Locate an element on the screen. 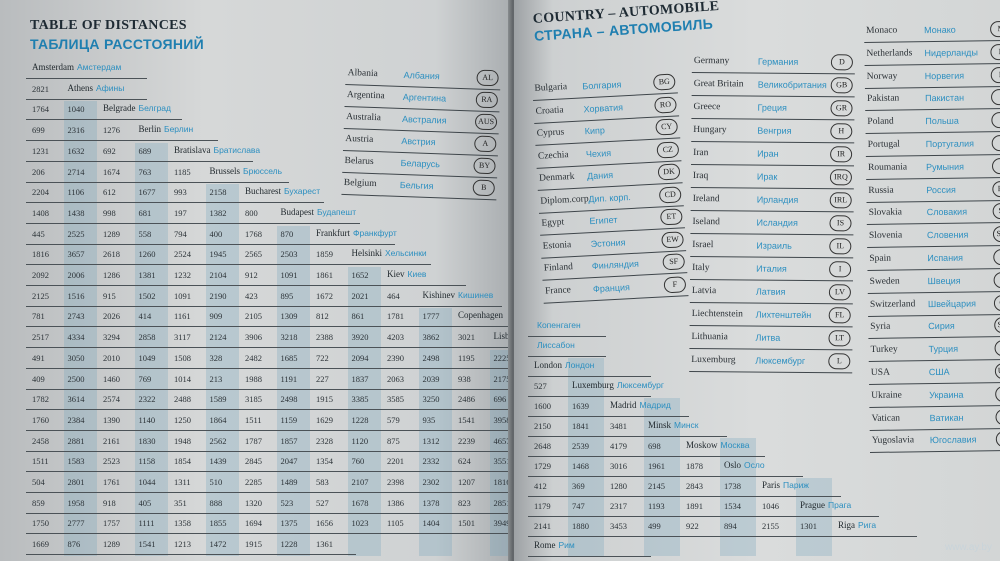  city-name-russian: Мадрид is located at coordinates (655, 405).